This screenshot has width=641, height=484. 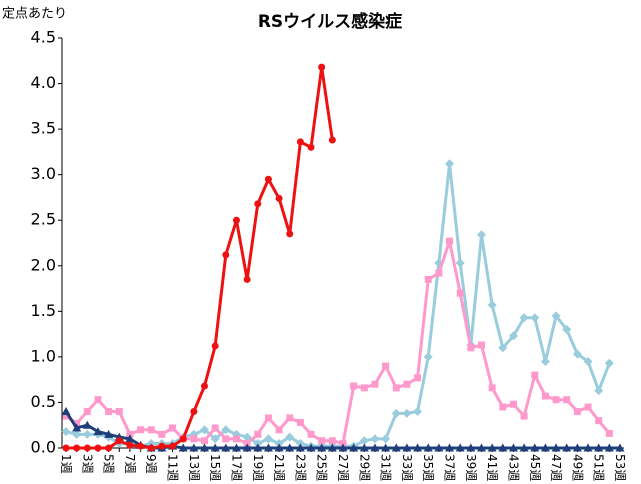 I want to click on x-tick-label: 31週, so click(x=386, y=467).